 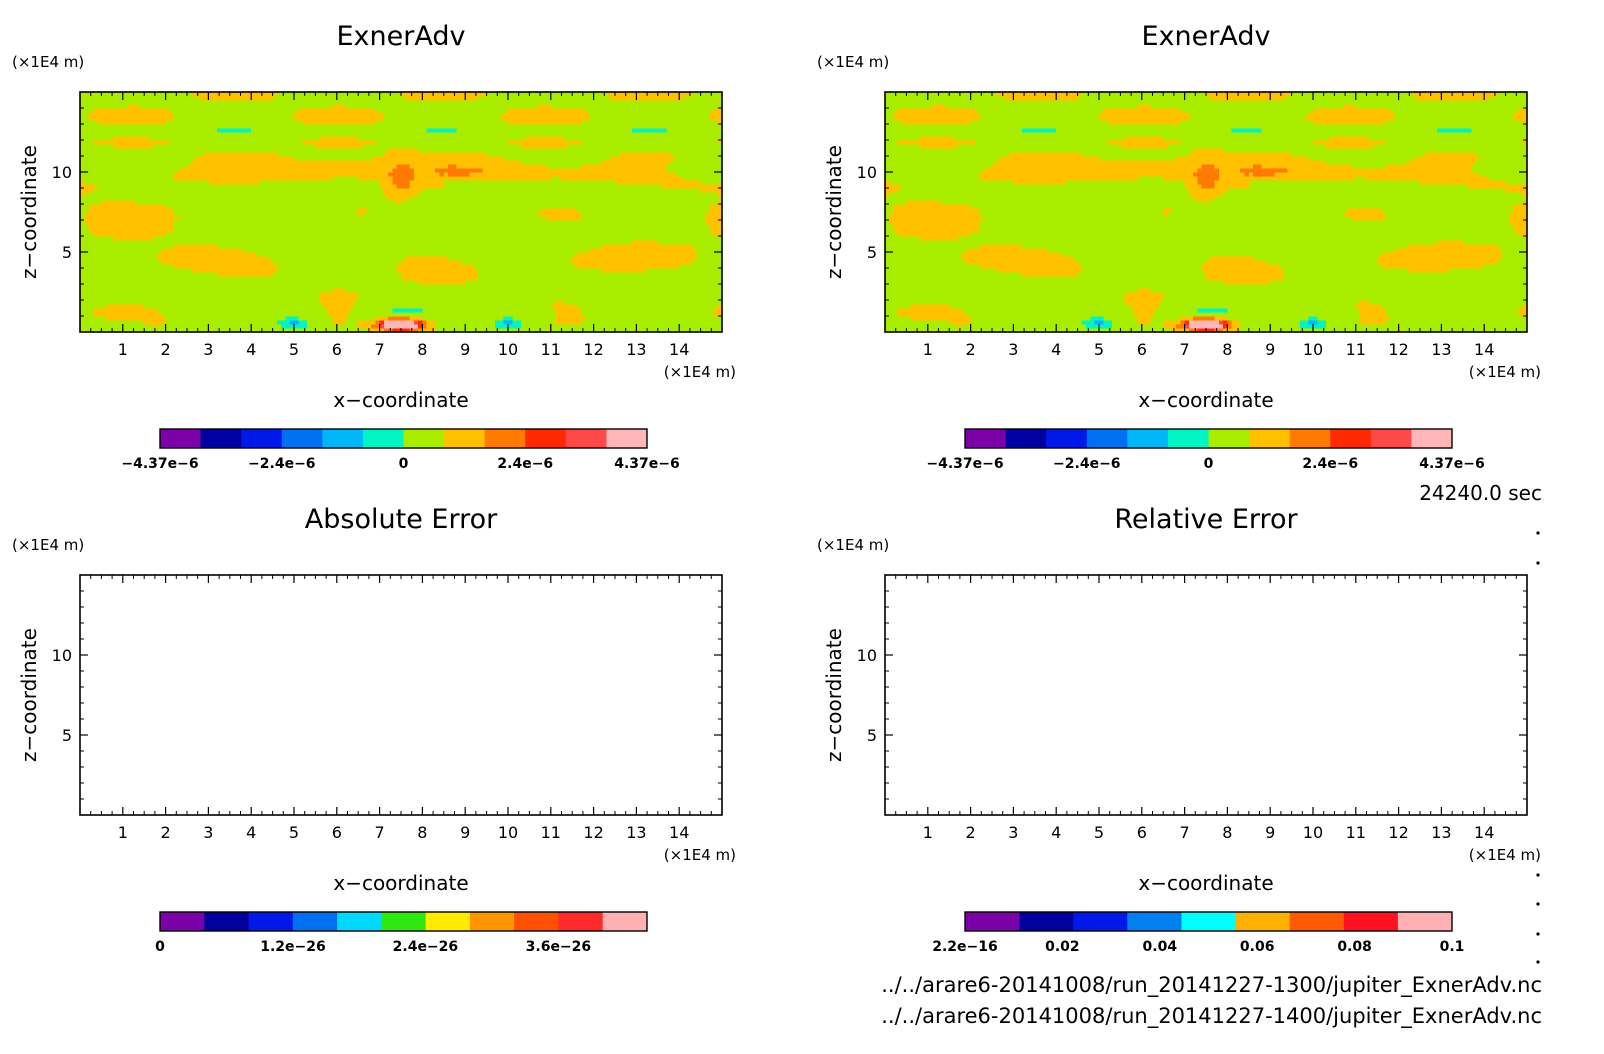 I want to click on colorbar-frame, so click(x=1208, y=438).